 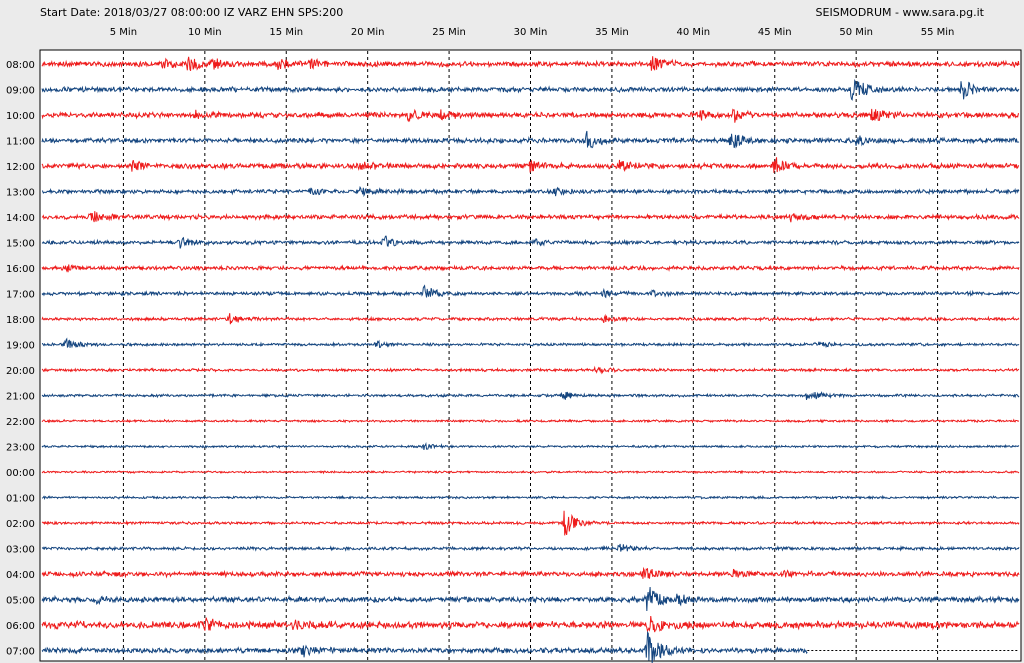 What do you see at coordinates (20, 218) in the screenshot?
I see `row-time-label: 14:00` at bounding box center [20, 218].